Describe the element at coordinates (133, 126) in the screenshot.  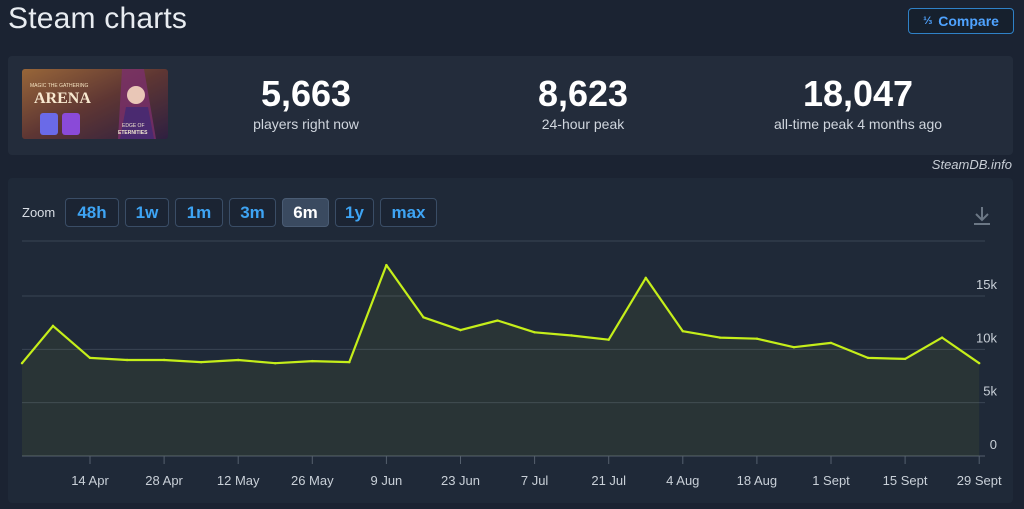
I see `expansion-logo-1: EDGE OF` at that location.